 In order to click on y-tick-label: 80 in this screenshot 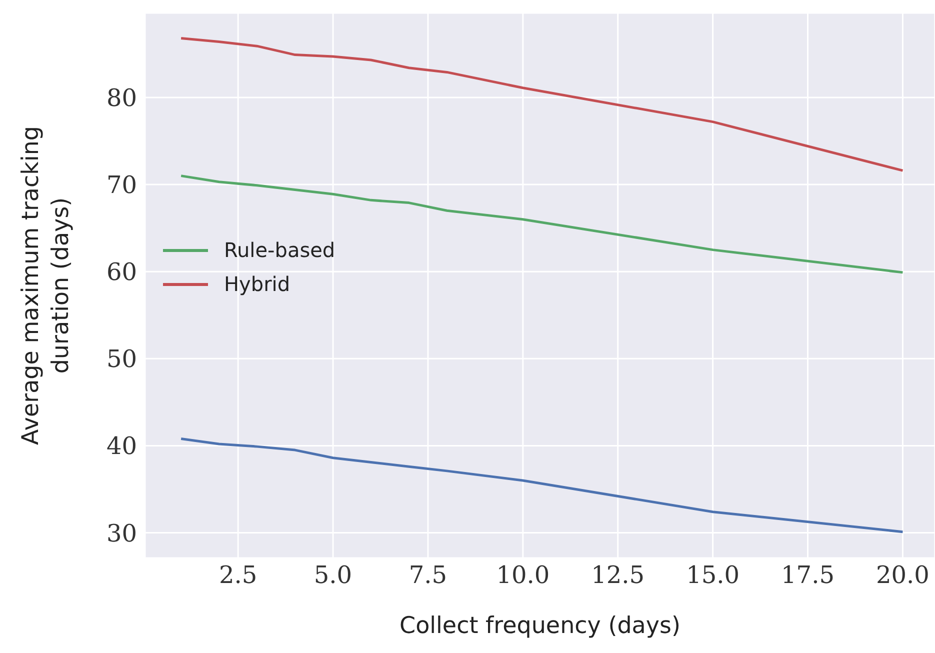, I will do `click(121, 98)`.